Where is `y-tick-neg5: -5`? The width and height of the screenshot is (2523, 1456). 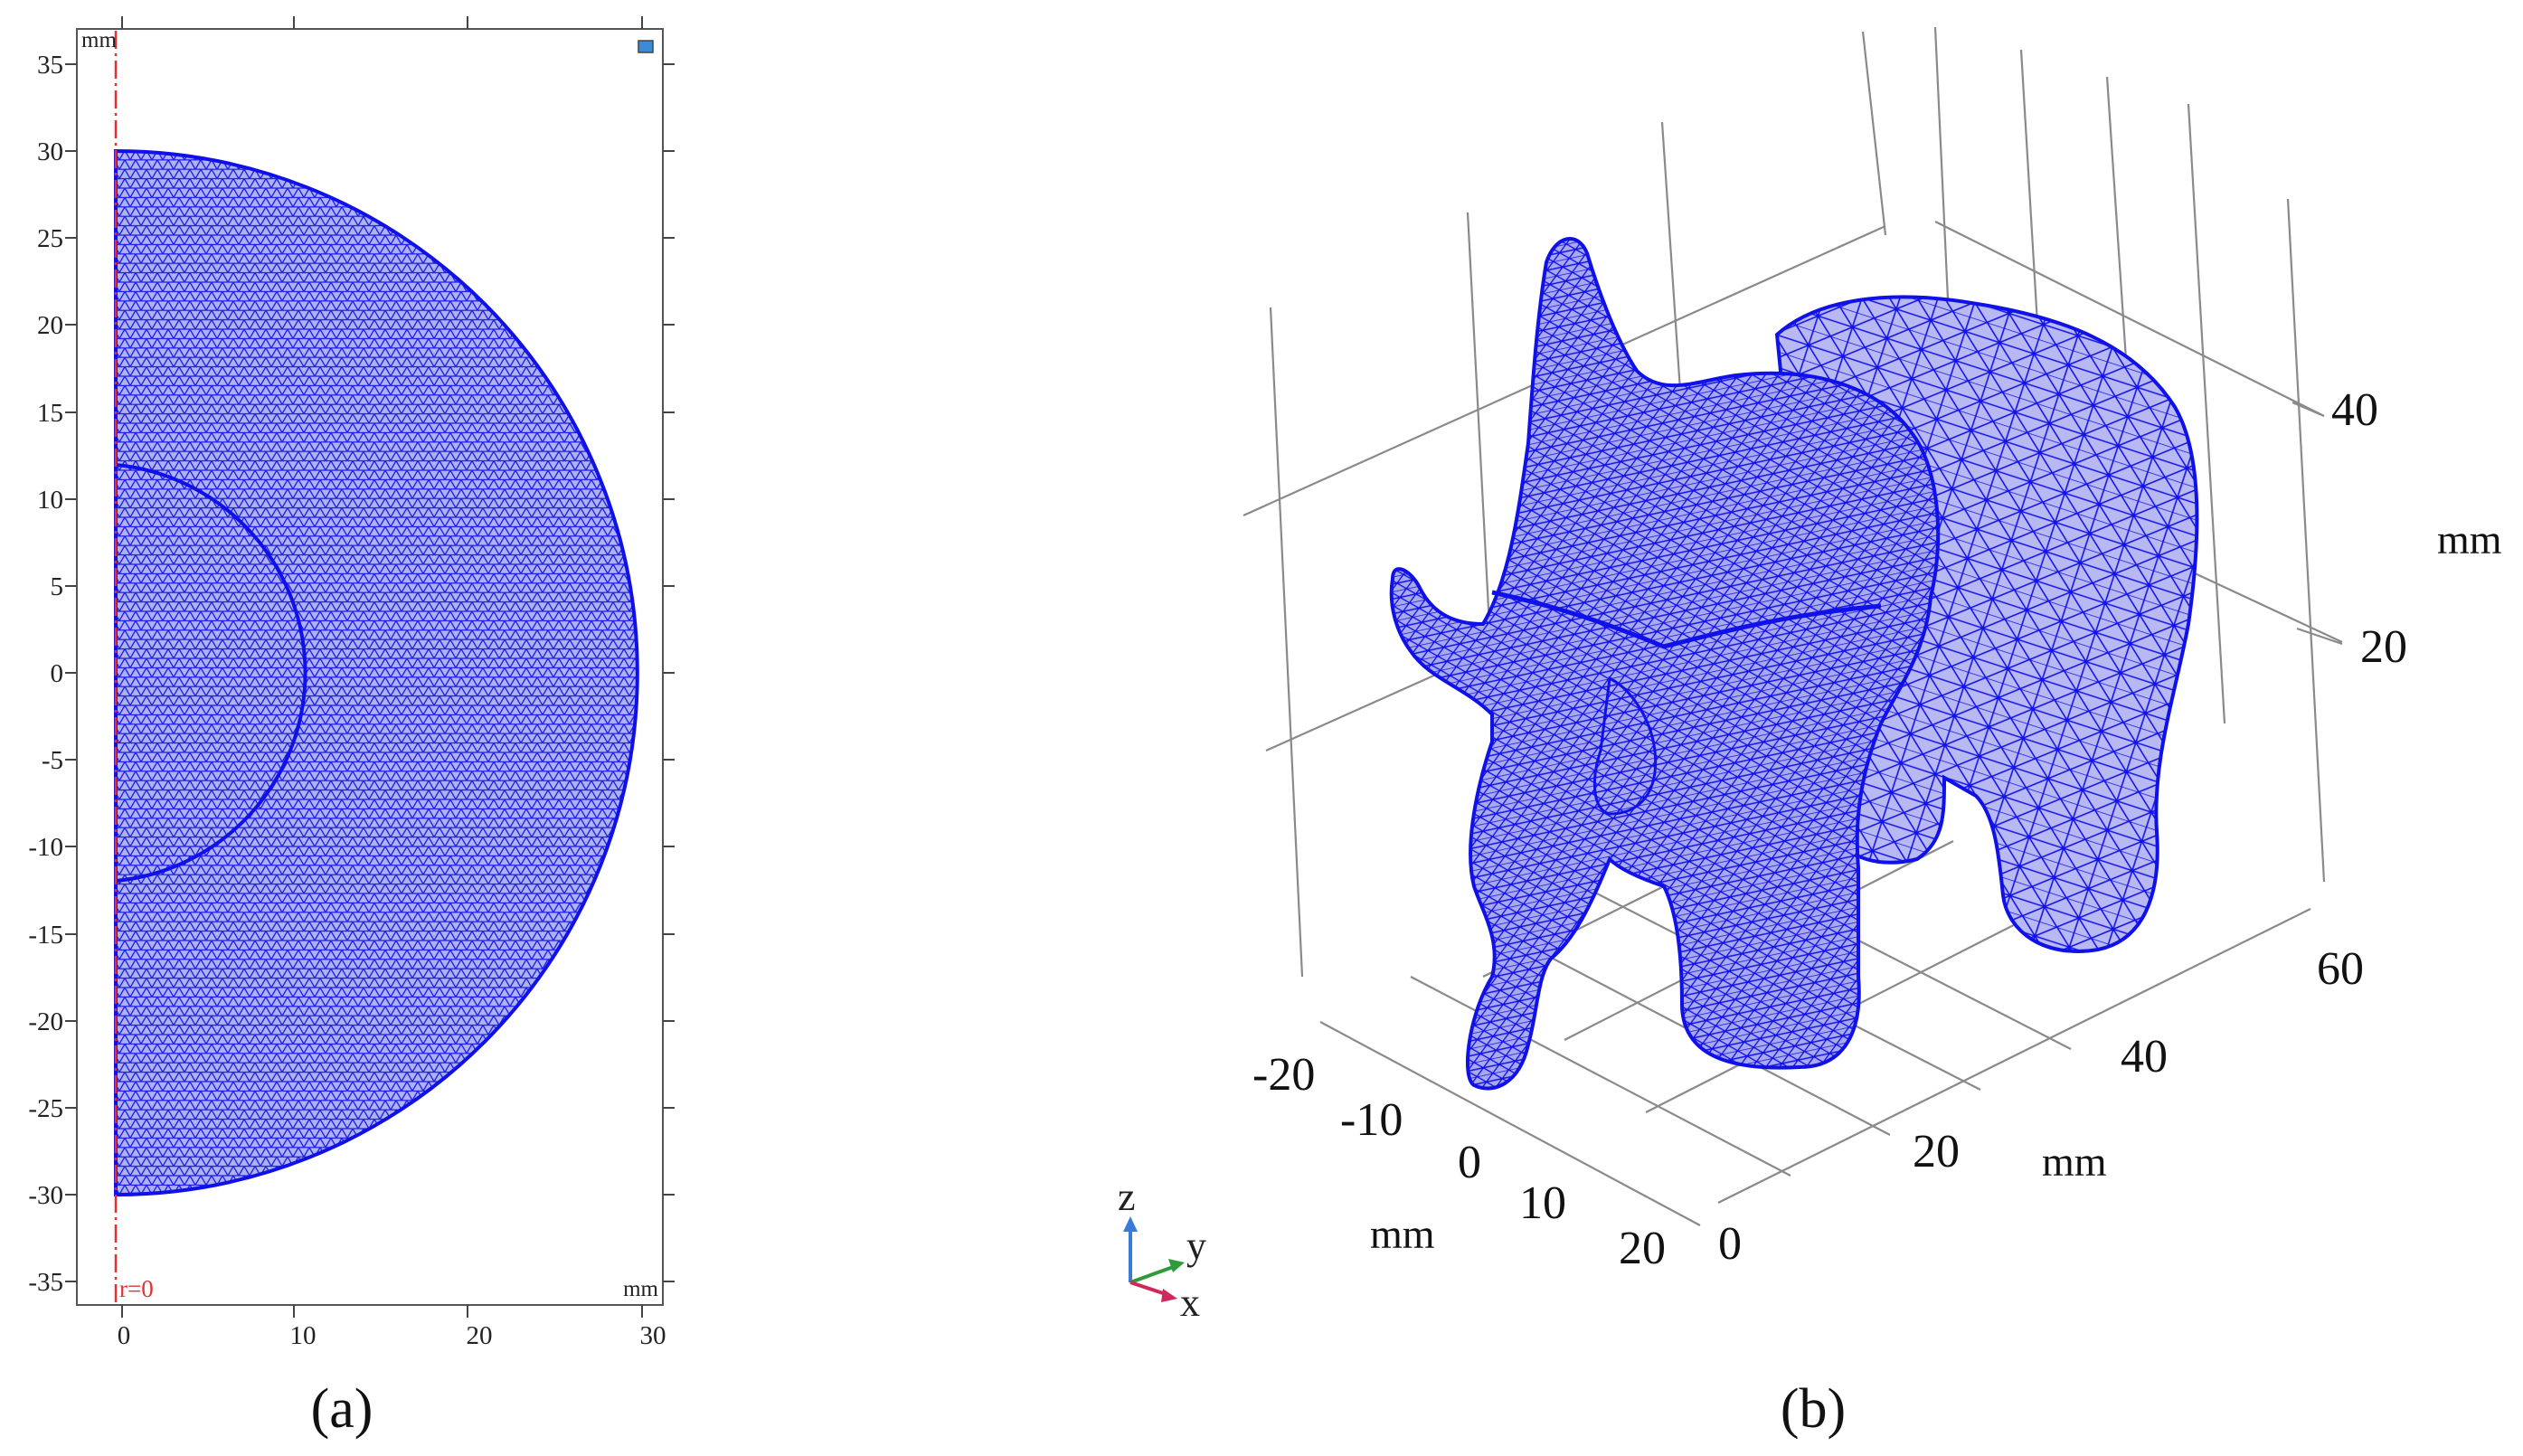
y-tick-neg5: -5 is located at coordinates (52, 760).